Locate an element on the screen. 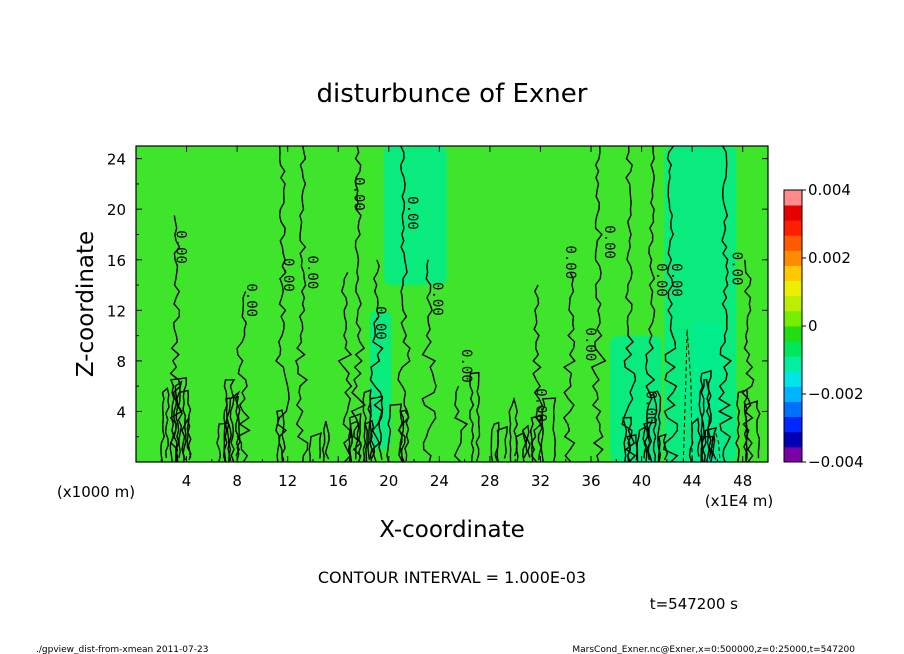 The height and width of the screenshot is (654, 904). contour-interval-note: CONTOUR INTERVAL = 1.000E-03 is located at coordinates (452, 577).